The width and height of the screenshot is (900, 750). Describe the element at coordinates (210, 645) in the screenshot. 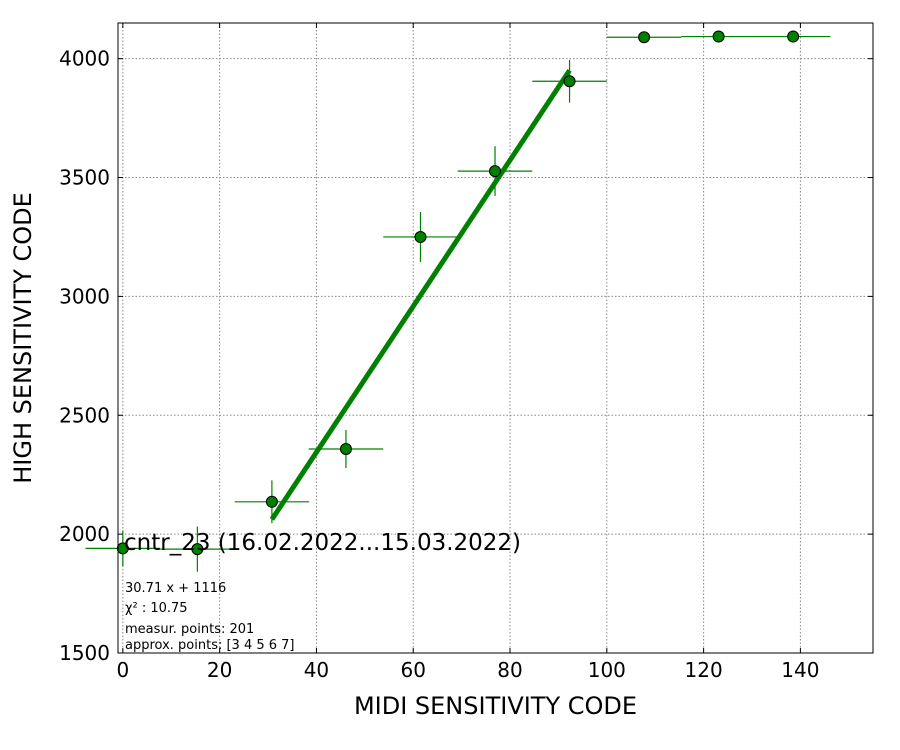

I see `approx-points: approx. points: [3 4 5 6 7]` at that location.